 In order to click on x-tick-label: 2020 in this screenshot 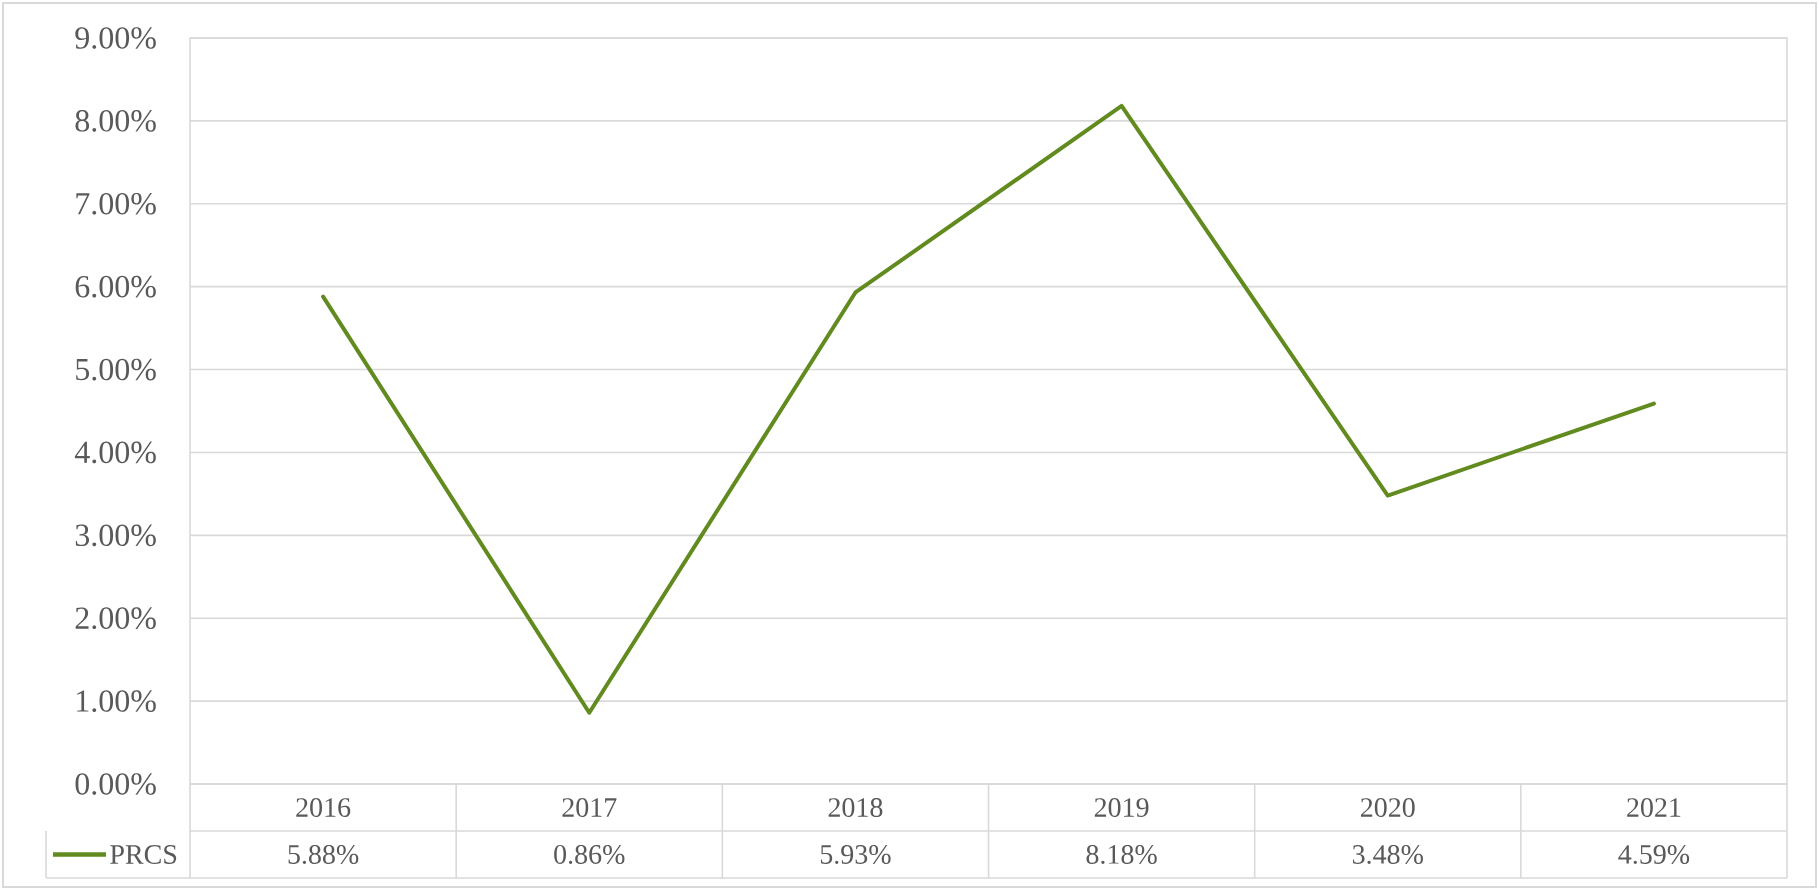, I will do `click(1387, 807)`.